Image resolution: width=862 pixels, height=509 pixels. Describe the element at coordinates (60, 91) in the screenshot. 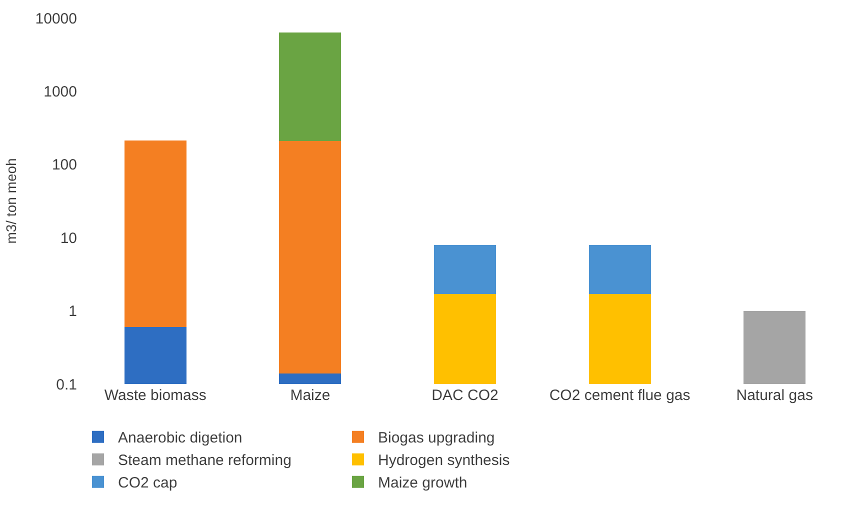

I see `y-tick-label: 1000` at that location.